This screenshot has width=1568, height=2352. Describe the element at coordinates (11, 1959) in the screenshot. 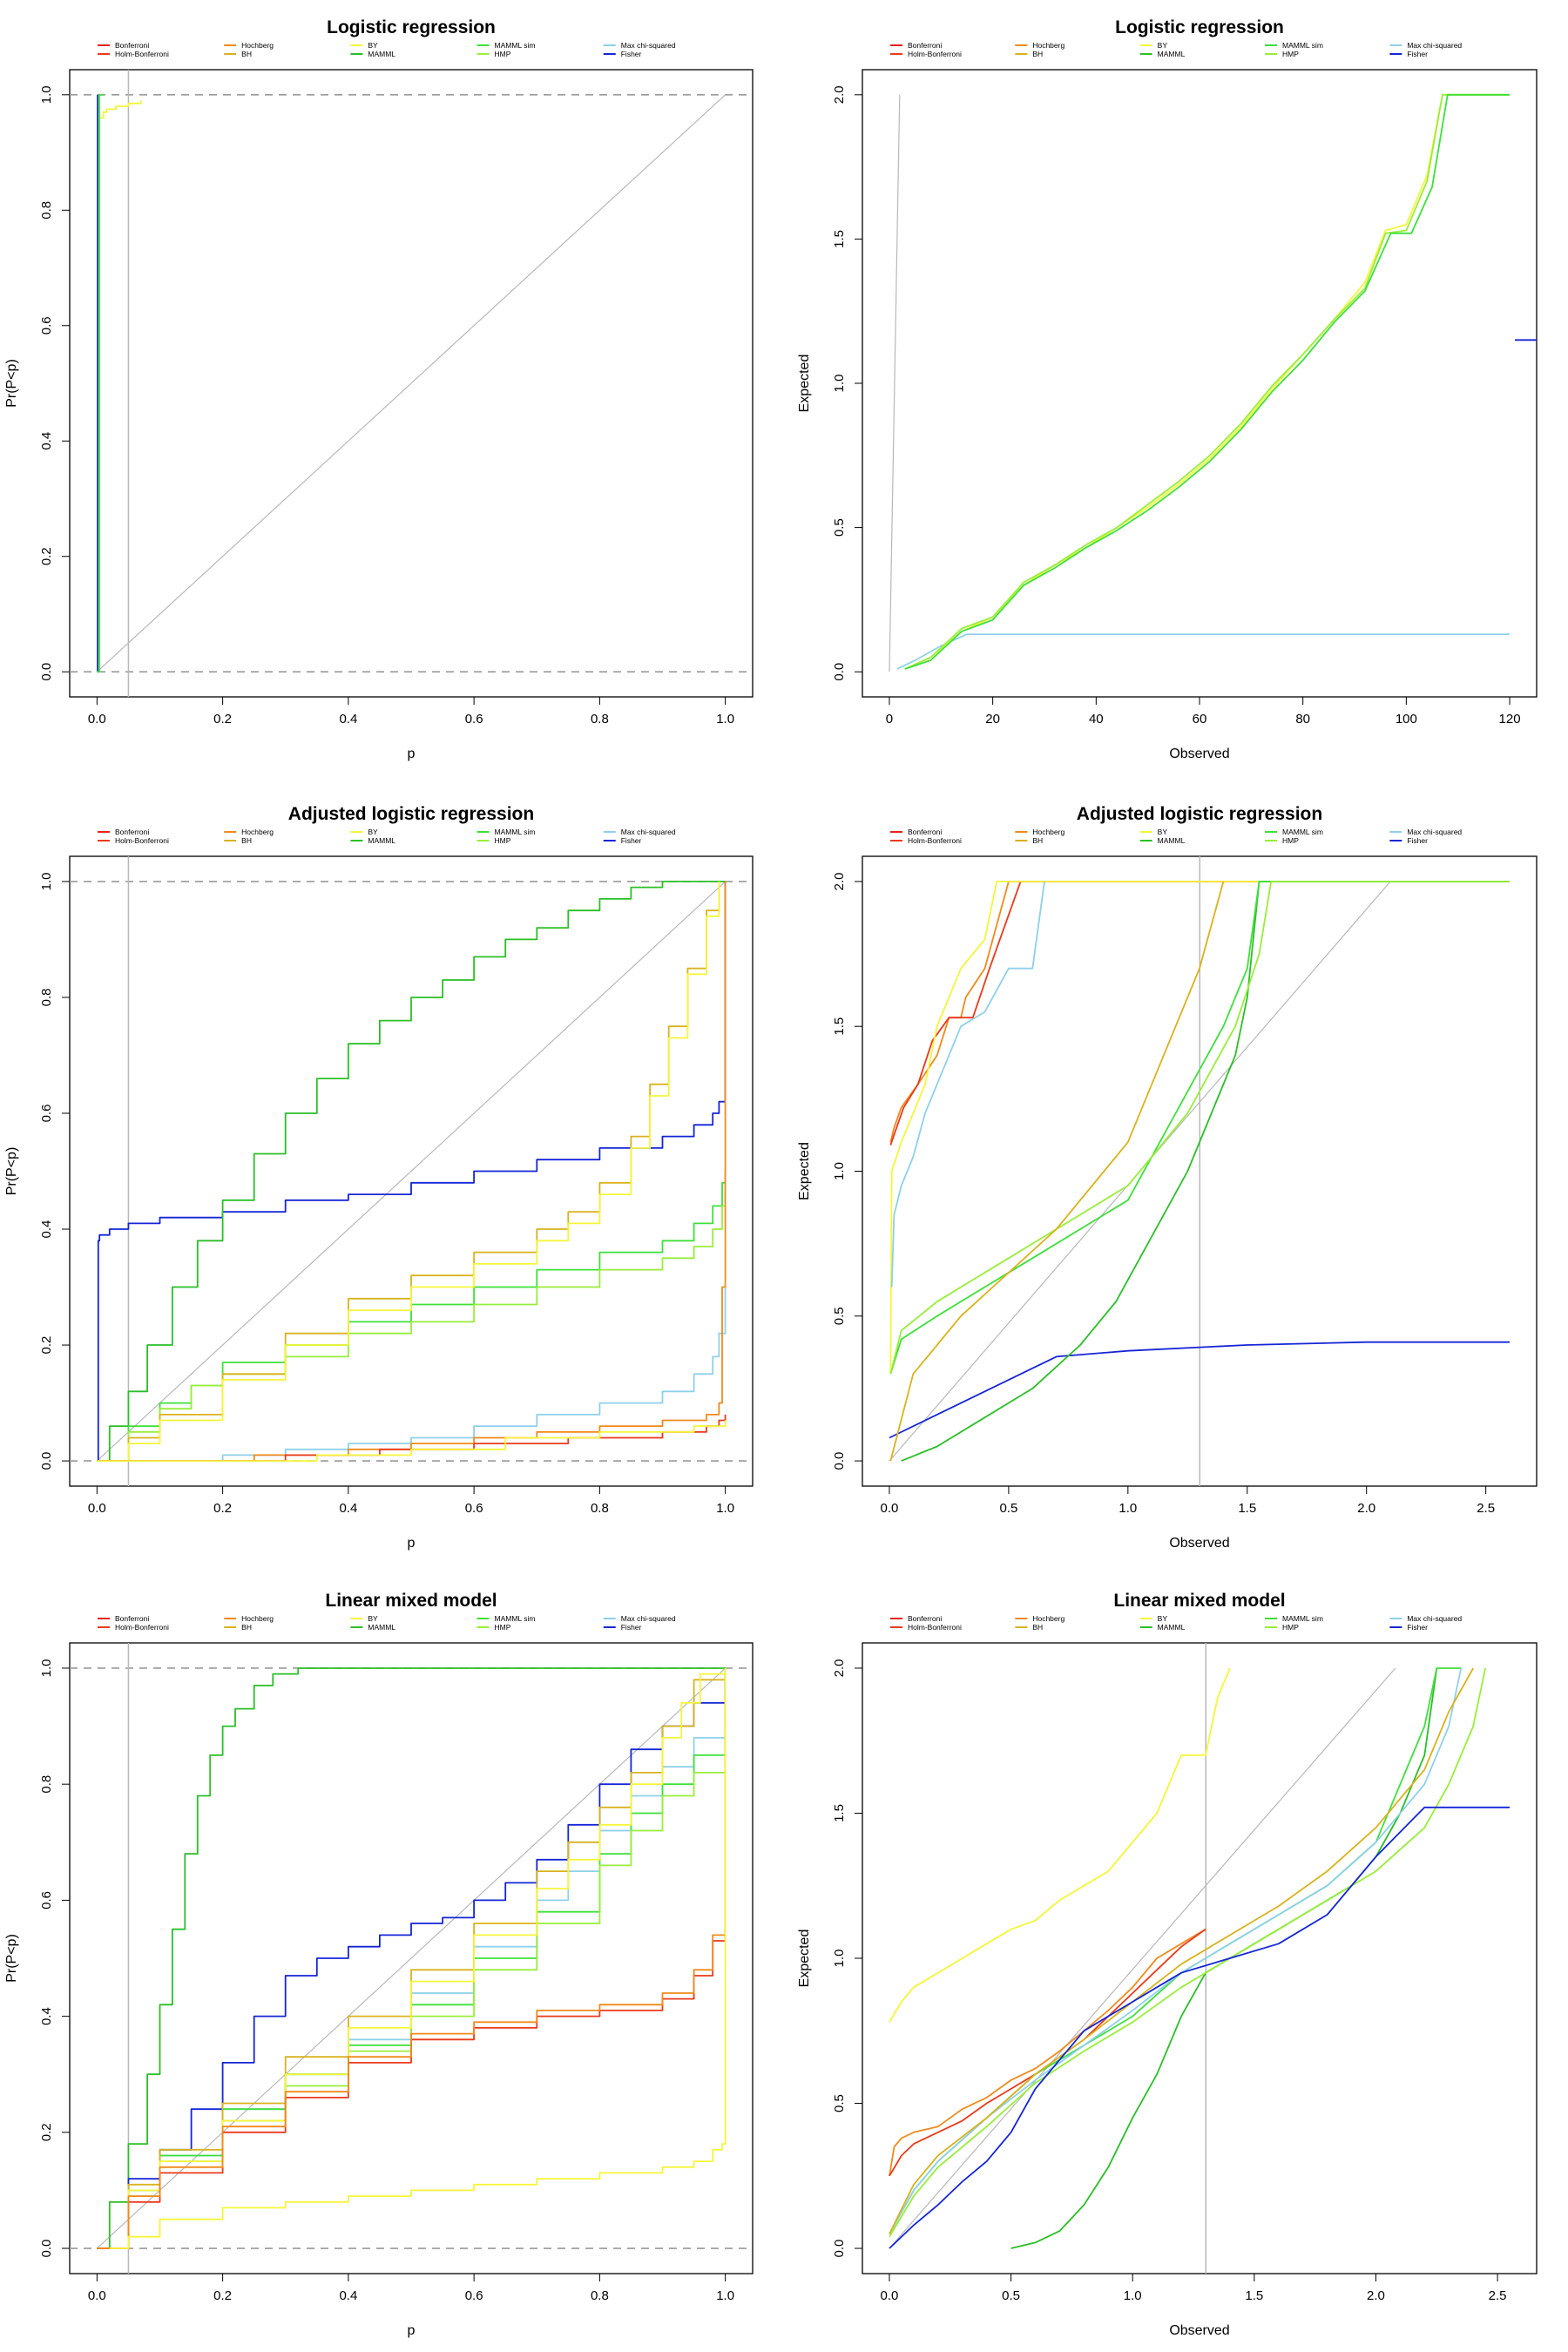

I see `y-axis-label: Pr(P<p)` at that location.